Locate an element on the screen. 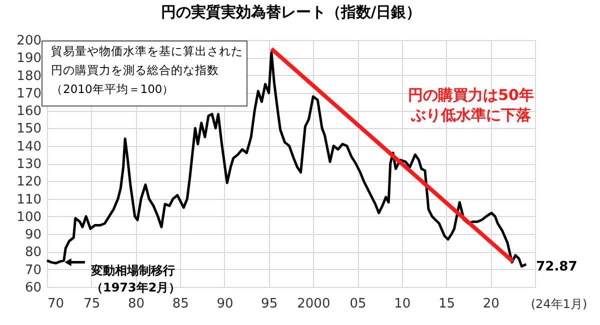  x-tick-label: 10 is located at coordinates (402, 304).